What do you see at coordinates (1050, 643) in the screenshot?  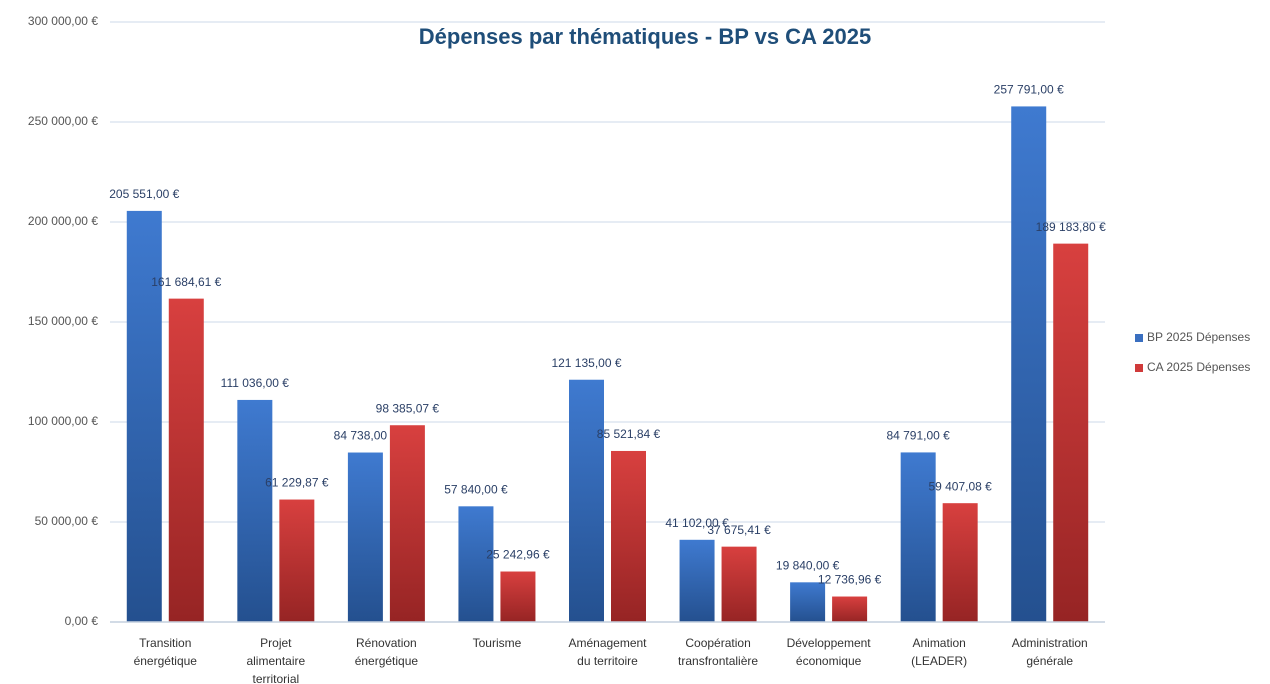 I see `x-tick-label: Administration` at bounding box center [1050, 643].